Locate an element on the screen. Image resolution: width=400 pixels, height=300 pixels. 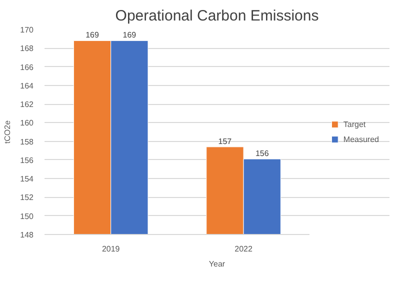
y-tick-label: 168 is located at coordinates (27, 49).